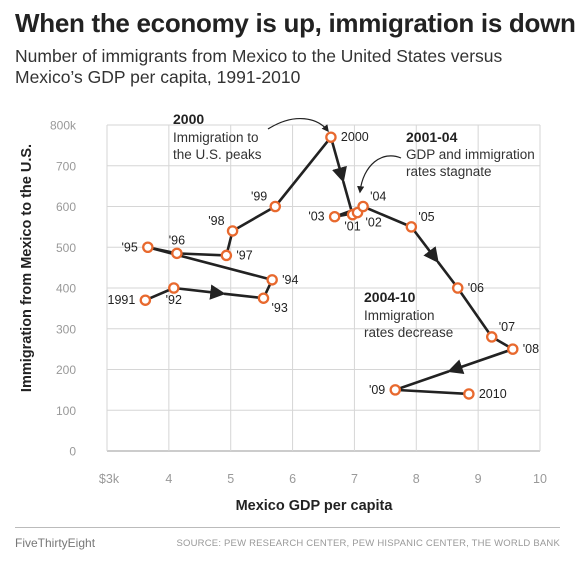 This screenshot has width=575, height=561. Describe the element at coordinates (27, 268) in the screenshot. I see `y-axis-label: Immigration from Mexico to the U.S.` at that location.